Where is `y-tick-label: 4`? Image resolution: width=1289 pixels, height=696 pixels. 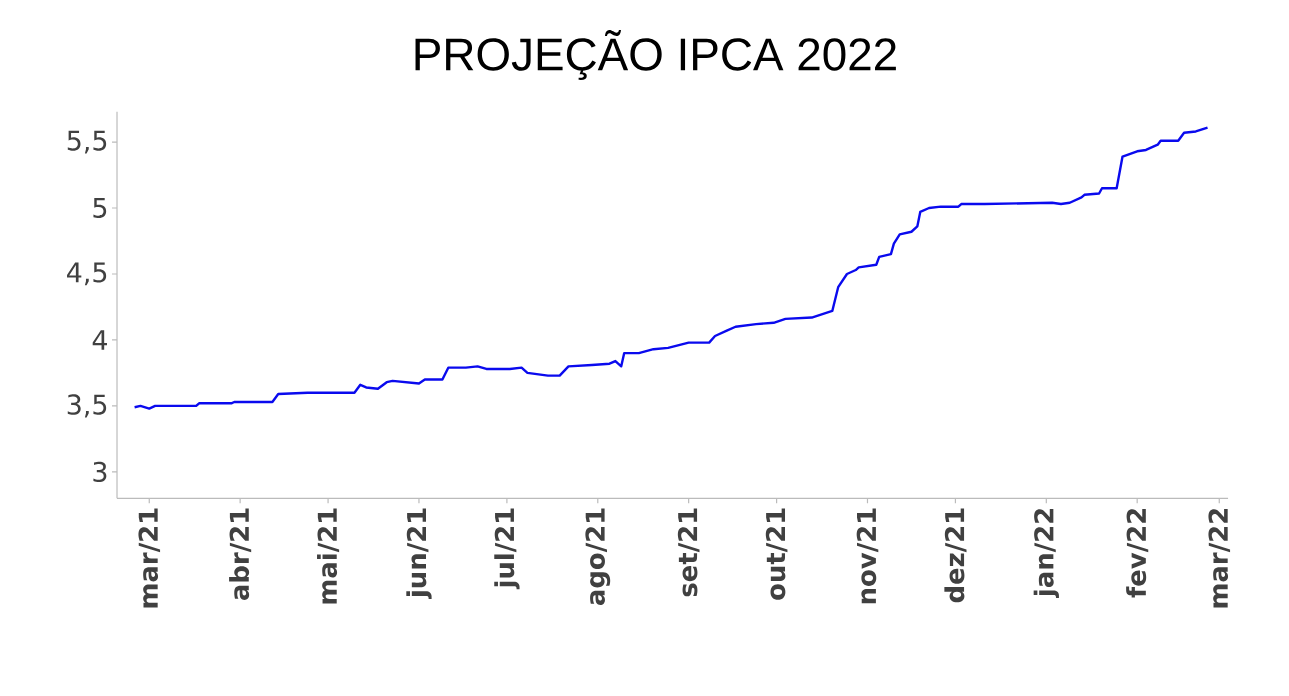
y-tick-label: 4 is located at coordinates (99, 340).